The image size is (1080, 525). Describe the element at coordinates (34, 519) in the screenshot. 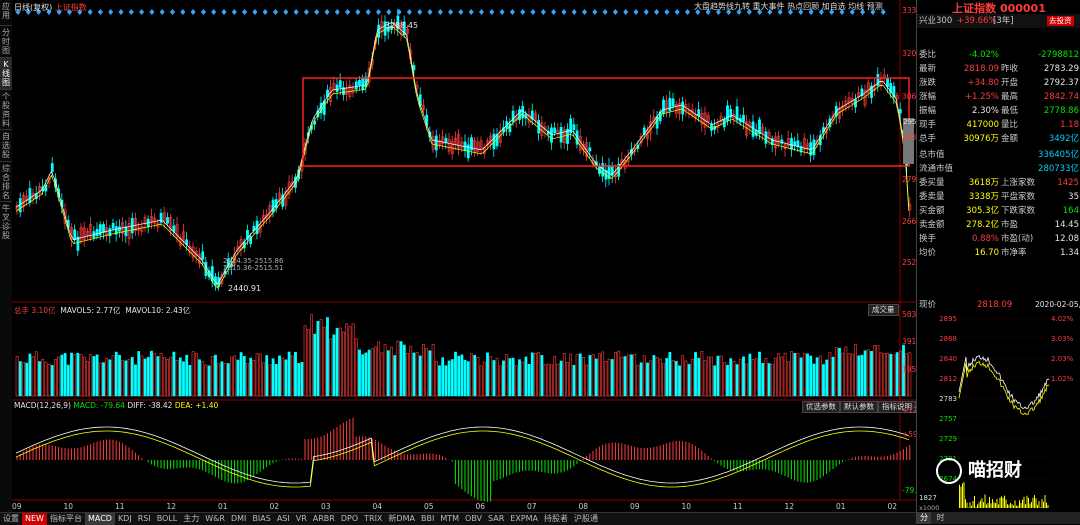

I see `indicator-tab: NEW` at that location.